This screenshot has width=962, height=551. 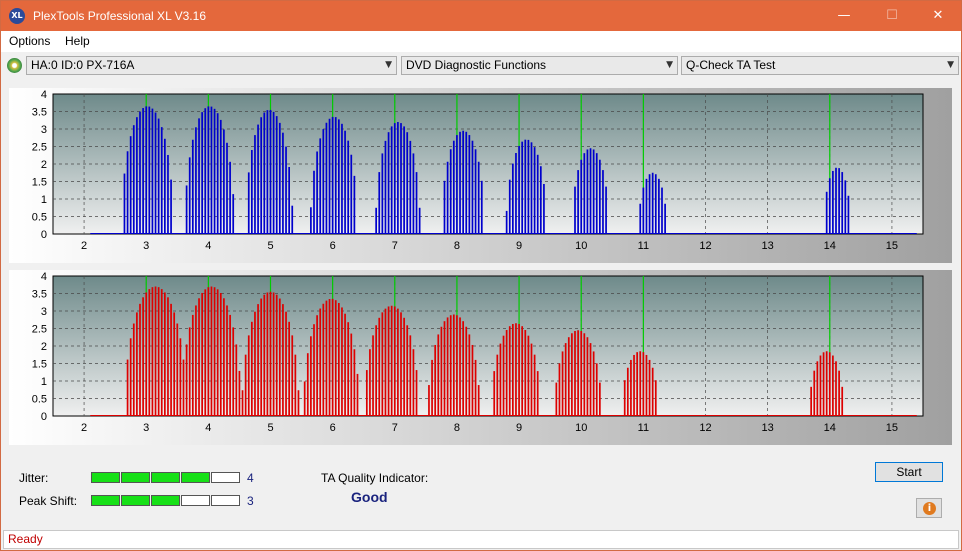 I want to click on x-tick-label: 7, so click(x=395, y=246).